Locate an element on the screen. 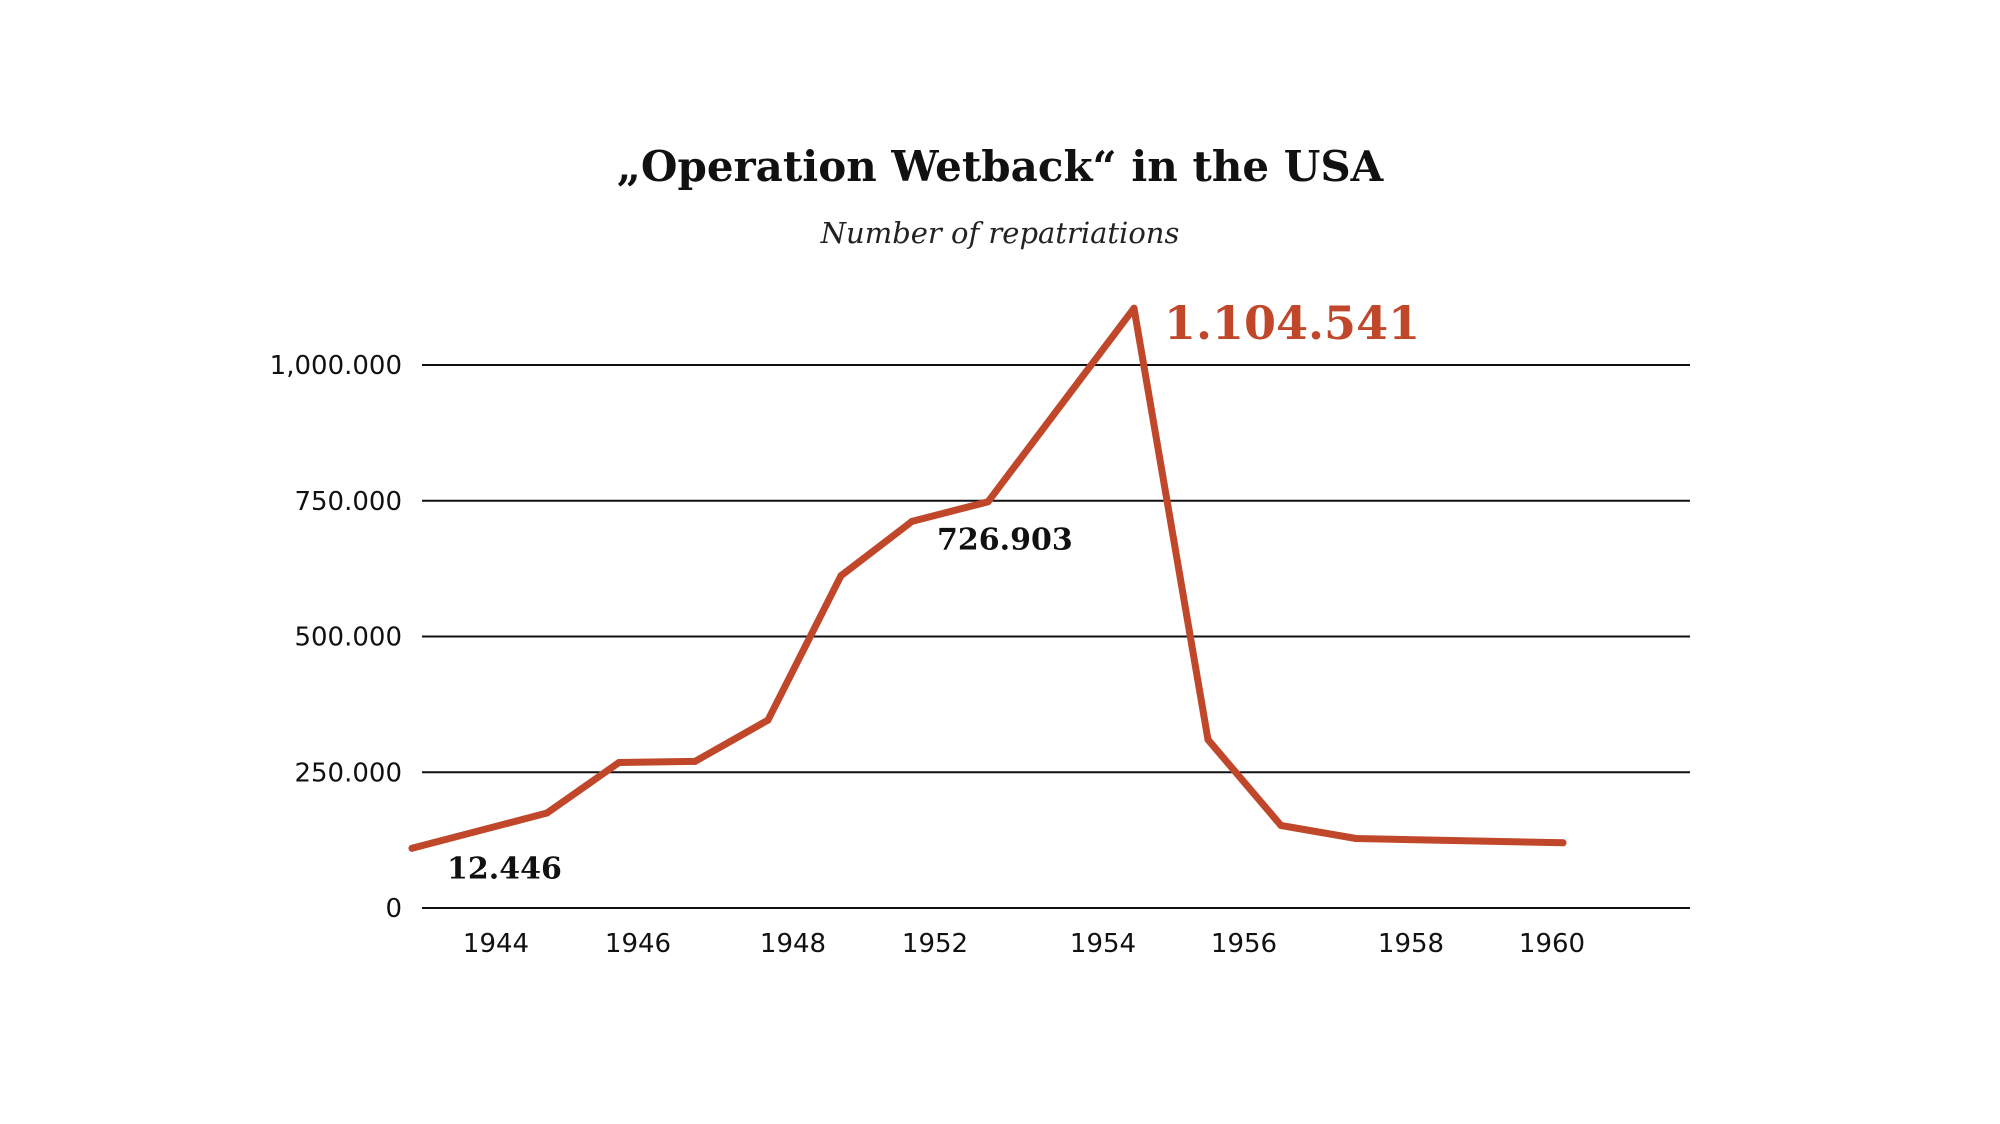 The height and width of the screenshot is (1124, 2000). x-tick-label: 1952 is located at coordinates (935, 944).